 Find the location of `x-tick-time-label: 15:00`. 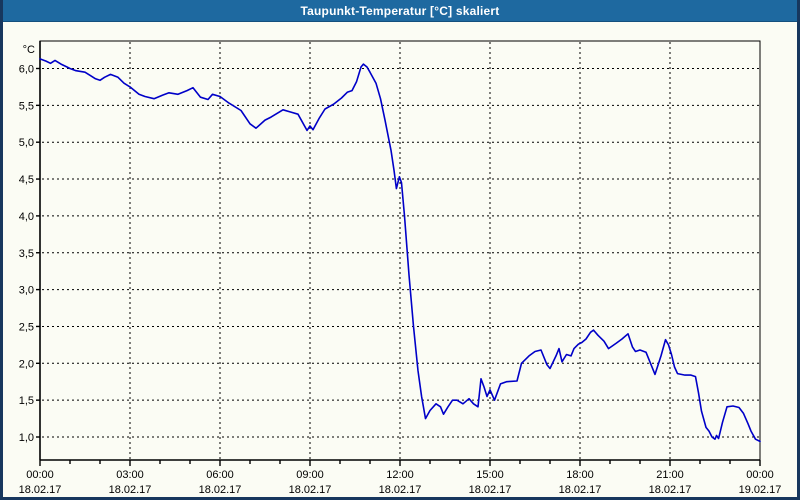

x-tick-time-label: 15:00 is located at coordinates (490, 475).